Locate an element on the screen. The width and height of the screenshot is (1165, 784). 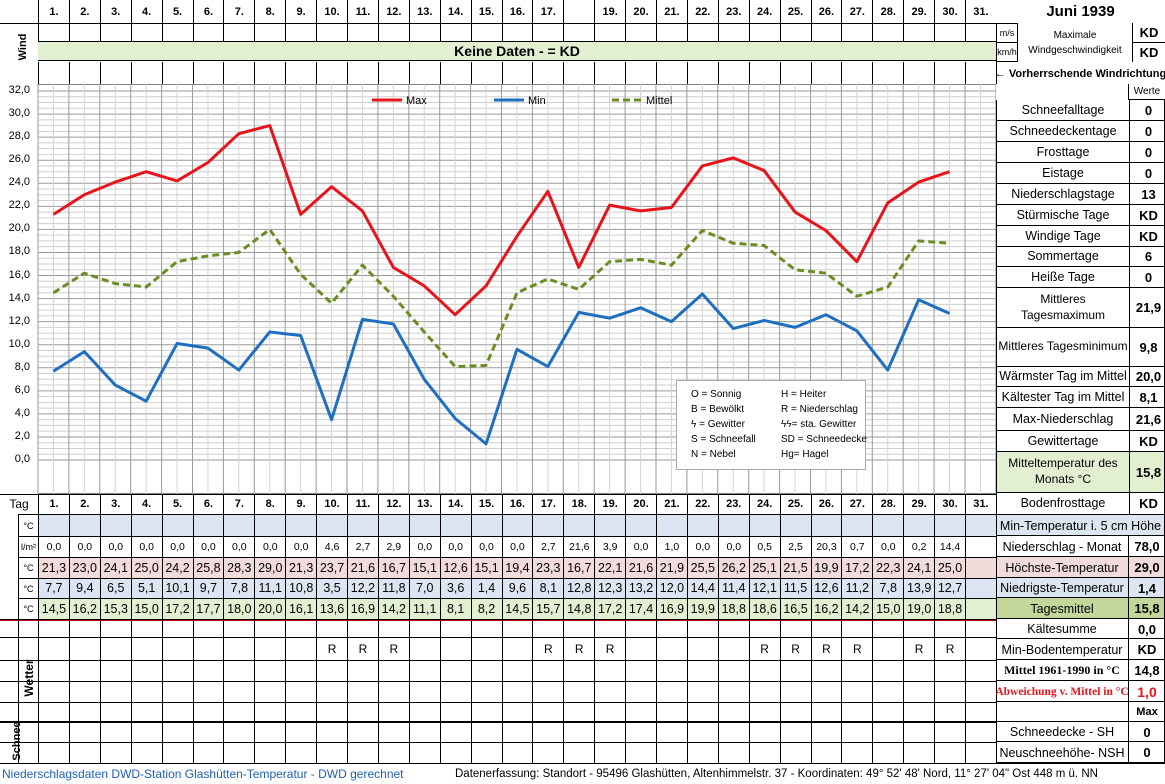
value-cell-mean: 15,0 is located at coordinates (146, 608).